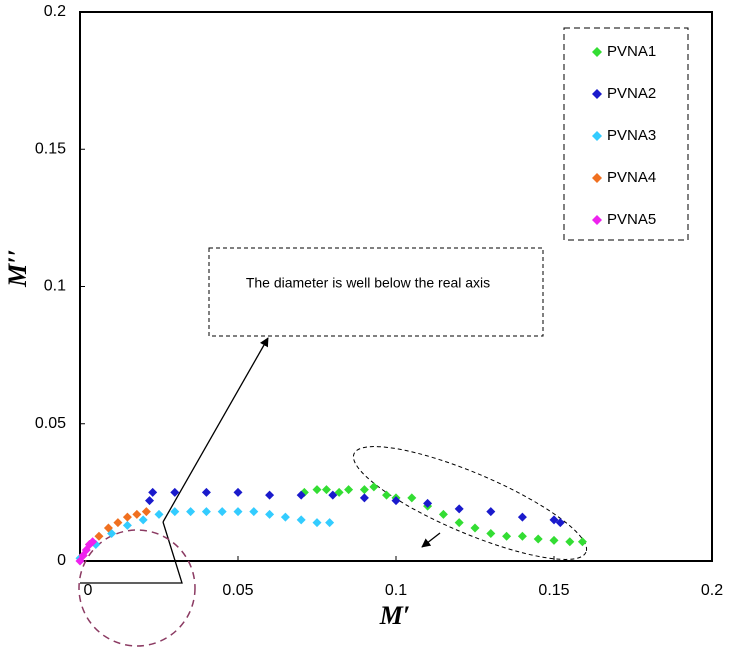 This screenshot has width=738, height=651. Describe the element at coordinates (17, 268) in the screenshot. I see `y-axis-title: M′′` at that location.